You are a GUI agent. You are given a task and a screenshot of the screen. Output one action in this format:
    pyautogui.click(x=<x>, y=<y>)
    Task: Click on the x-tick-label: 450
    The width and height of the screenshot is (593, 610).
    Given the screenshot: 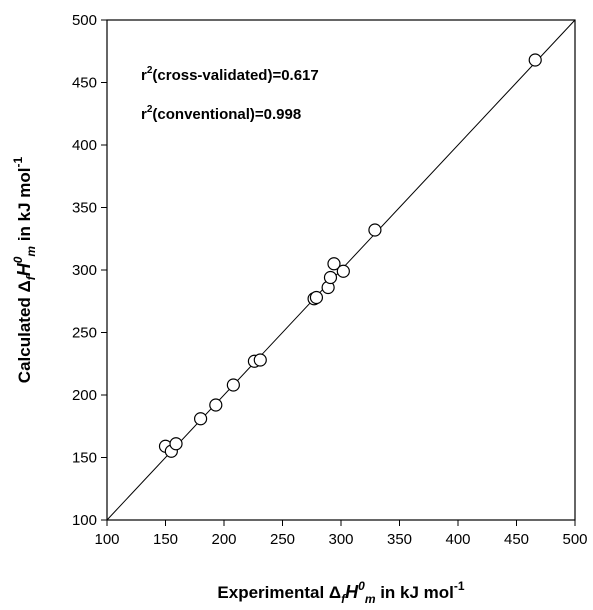 What is the action you would take?
    pyautogui.click(x=516, y=539)
    